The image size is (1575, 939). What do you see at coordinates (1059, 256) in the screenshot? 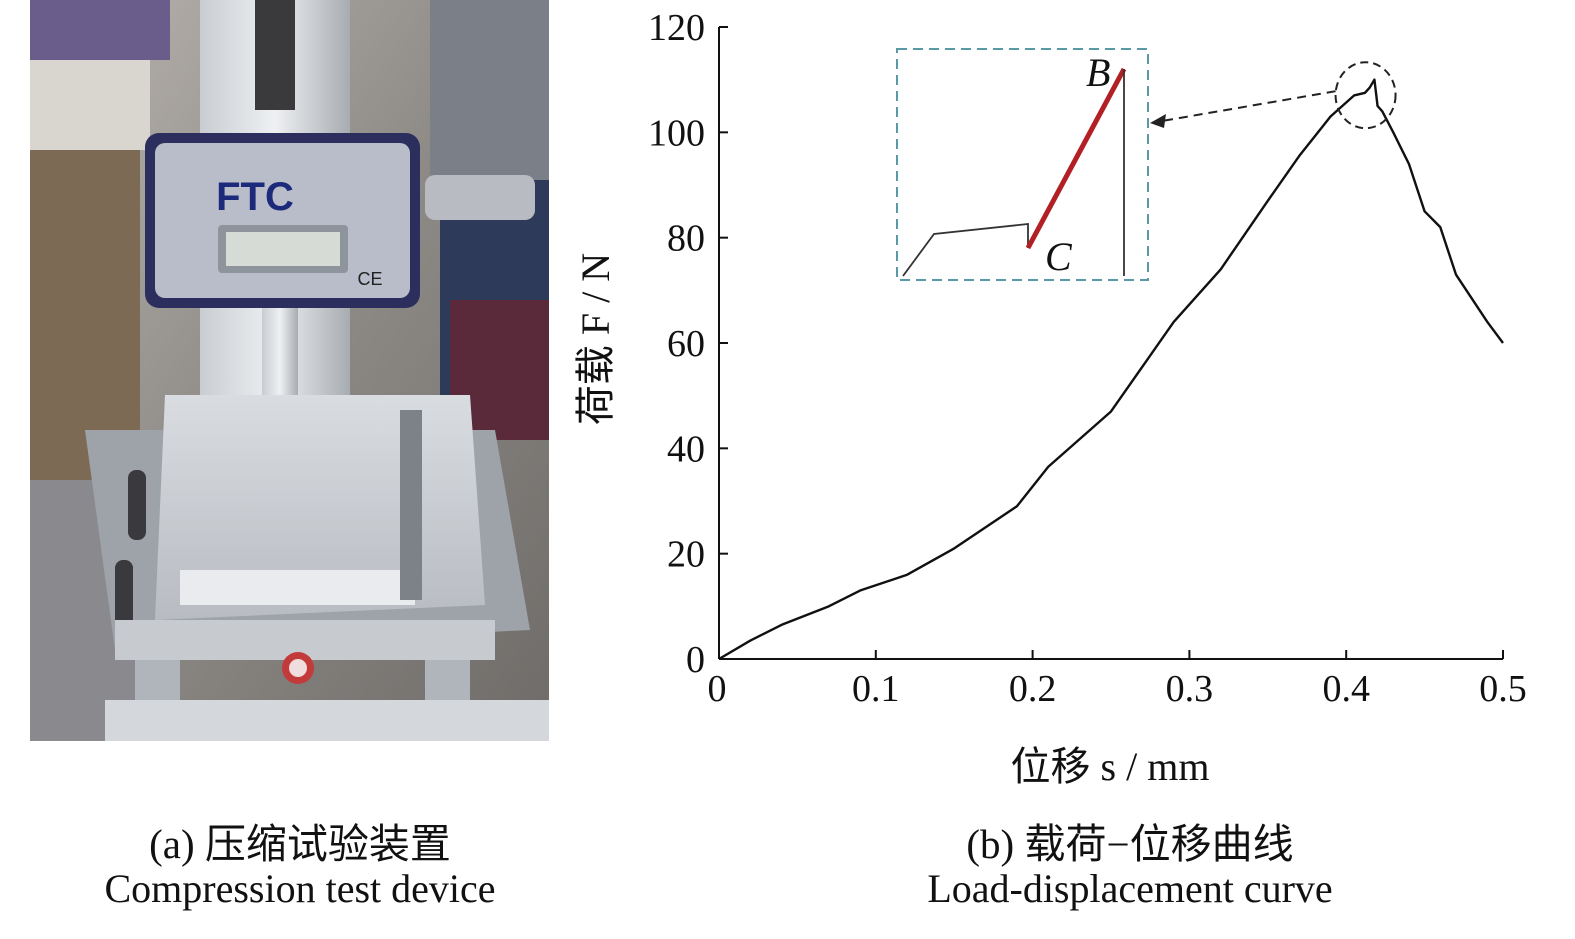
I see `point-label-C: C` at bounding box center [1059, 256].